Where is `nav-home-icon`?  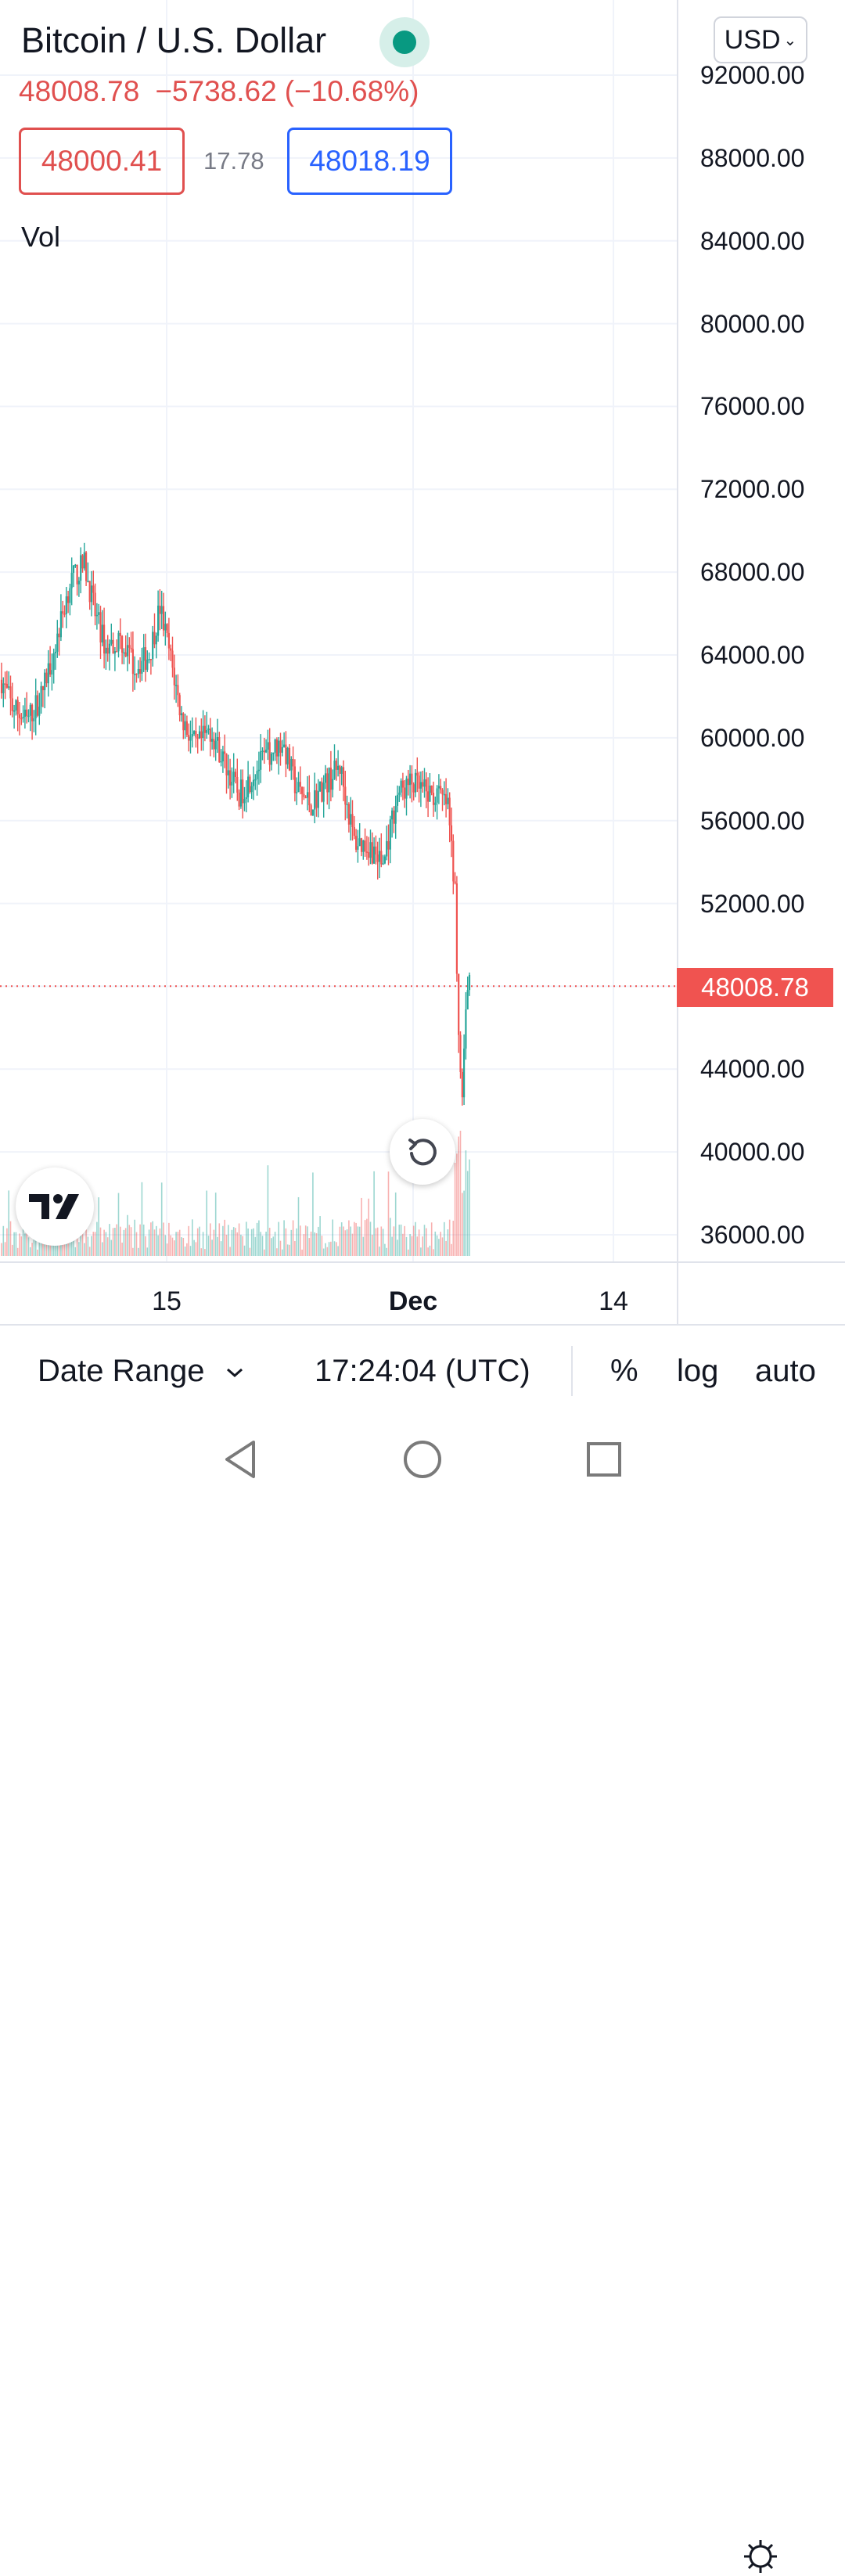 nav-home-icon is located at coordinates (422, 1459).